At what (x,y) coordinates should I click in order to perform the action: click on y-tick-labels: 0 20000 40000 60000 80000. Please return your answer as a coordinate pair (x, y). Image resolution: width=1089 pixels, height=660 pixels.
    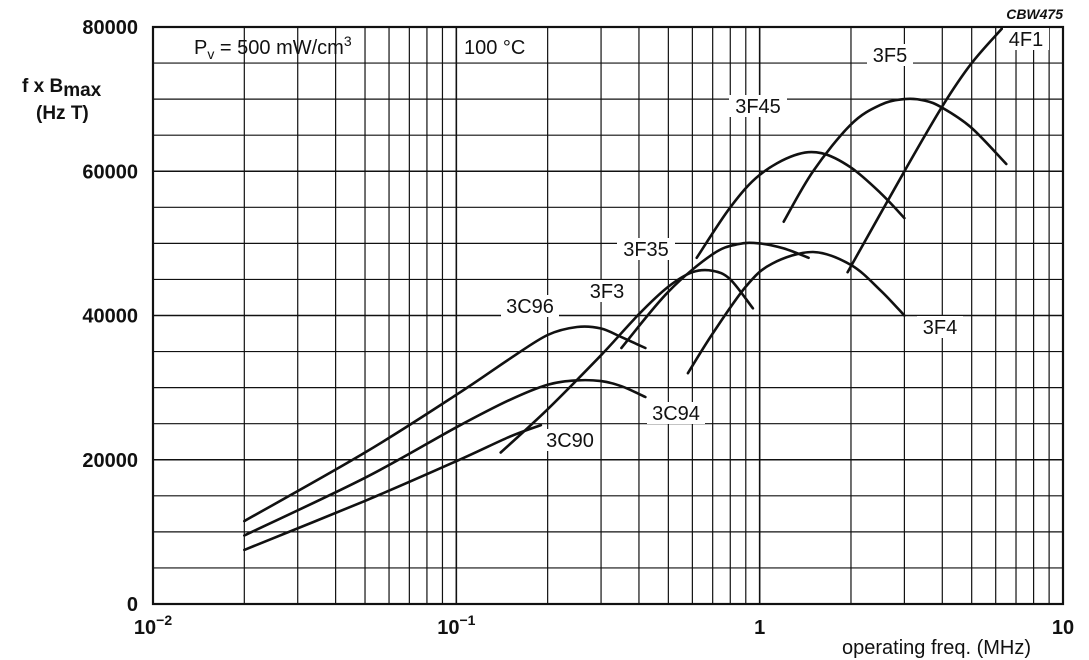
    Looking at the image, I should click on (110, 316).